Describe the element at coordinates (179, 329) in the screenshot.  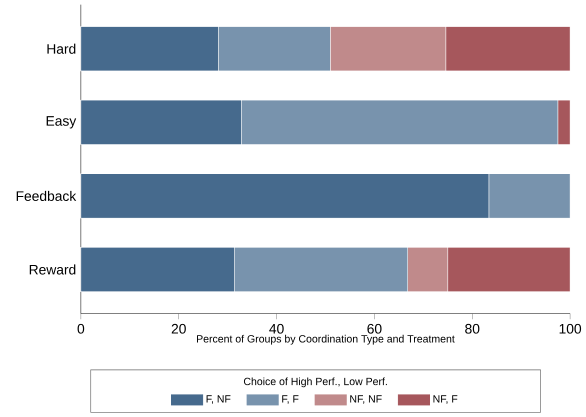
I see `x-tick-label: 20` at that location.